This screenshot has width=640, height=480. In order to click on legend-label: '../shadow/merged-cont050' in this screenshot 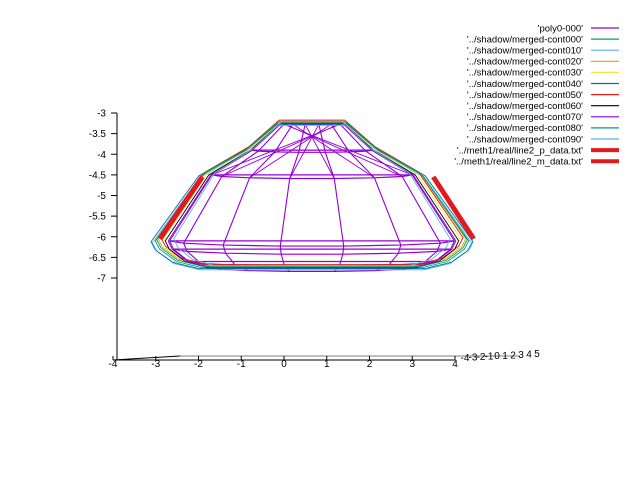, I will do `click(525, 95)`.